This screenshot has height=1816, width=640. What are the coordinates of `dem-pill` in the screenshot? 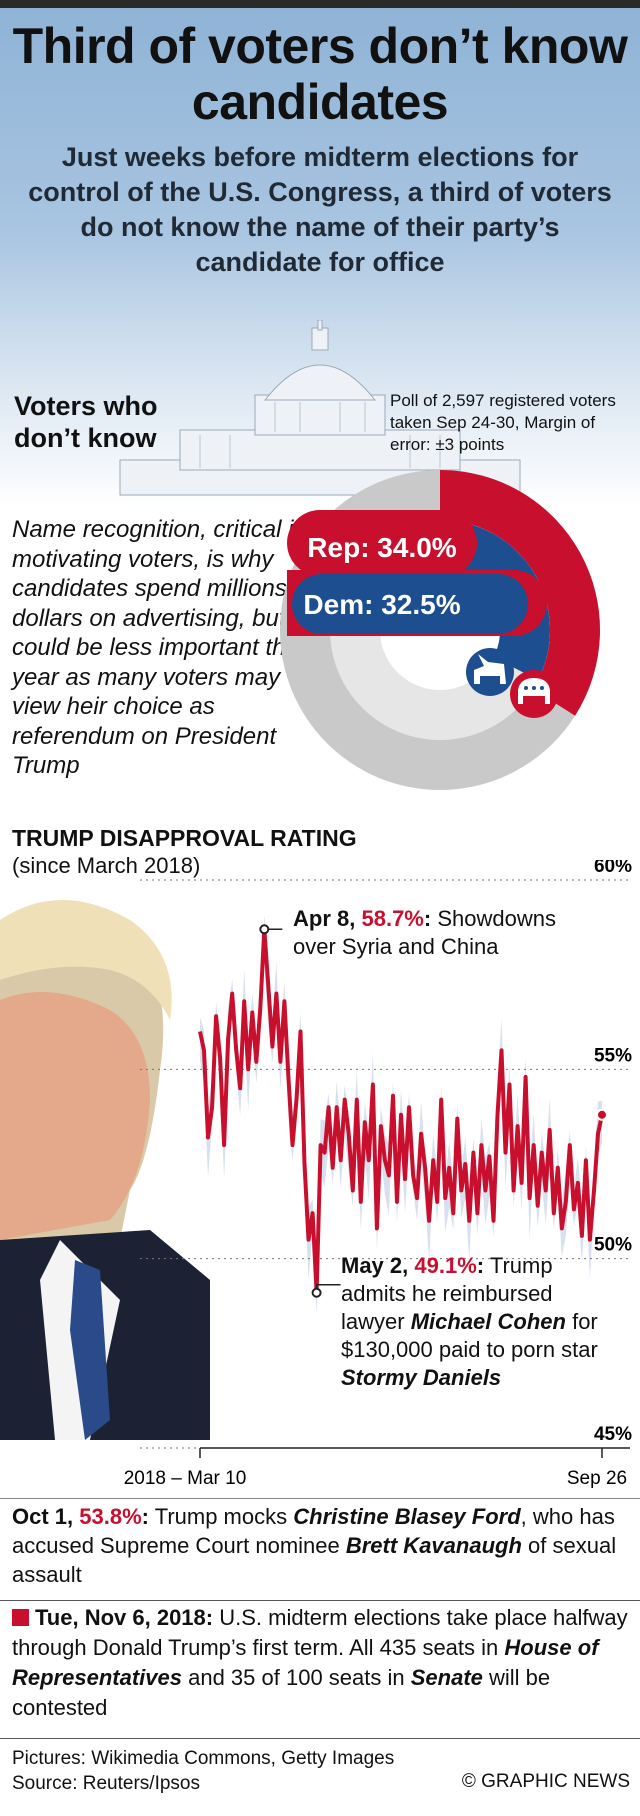 It's located at (410, 604).